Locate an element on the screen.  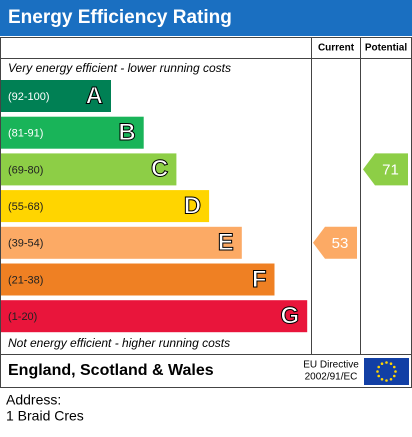
band-letter: A is located at coordinates (94, 95).